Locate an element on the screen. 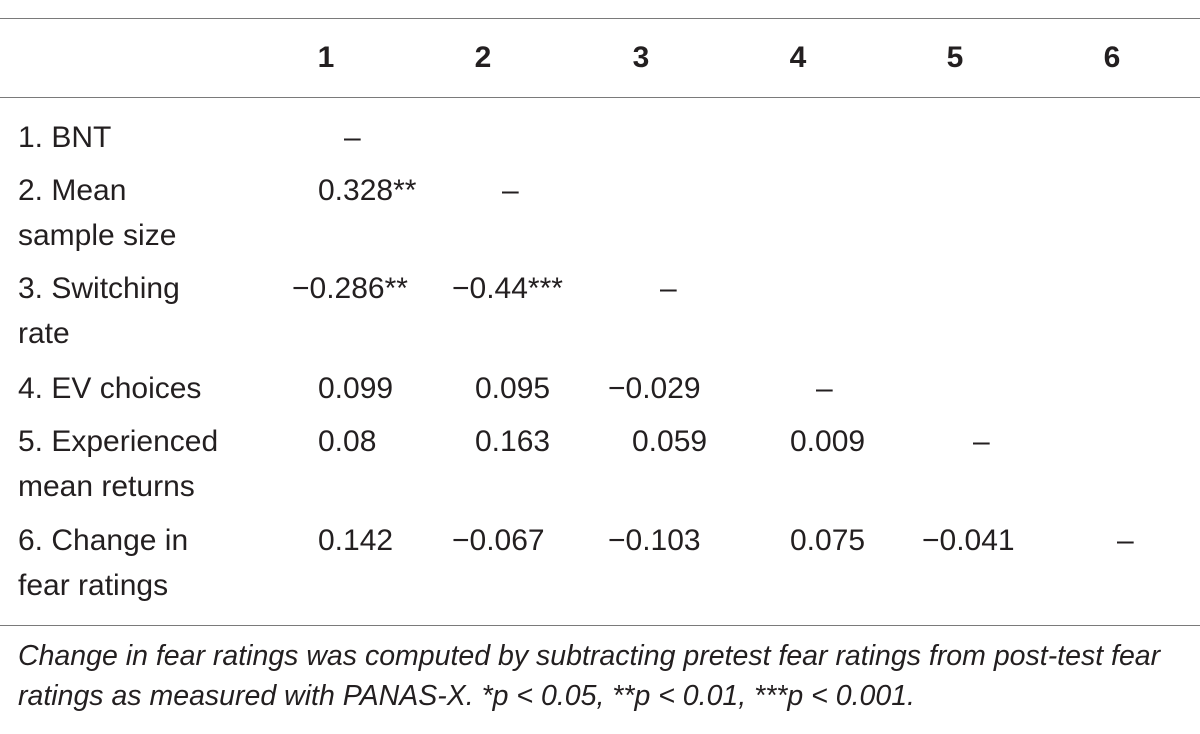  cell-r3-c2: −0.44*** is located at coordinates (507, 288).